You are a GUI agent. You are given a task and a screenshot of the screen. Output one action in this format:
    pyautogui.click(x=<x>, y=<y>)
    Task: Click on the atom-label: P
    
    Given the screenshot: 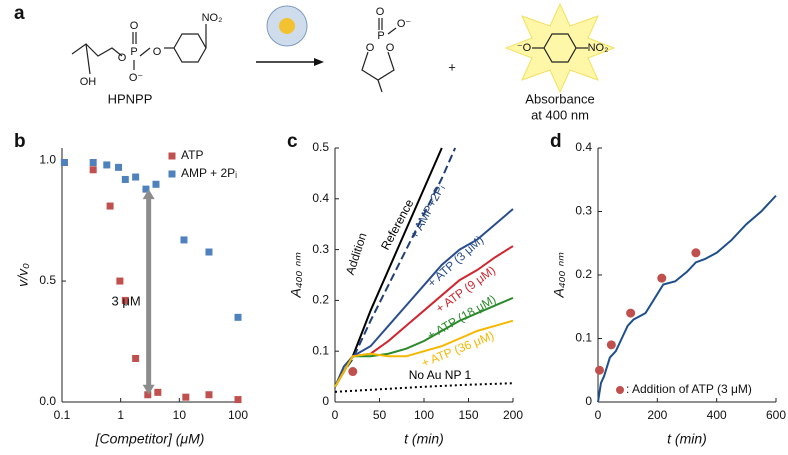 What is the action you would take?
    pyautogui.click(x=133, y=52)
    